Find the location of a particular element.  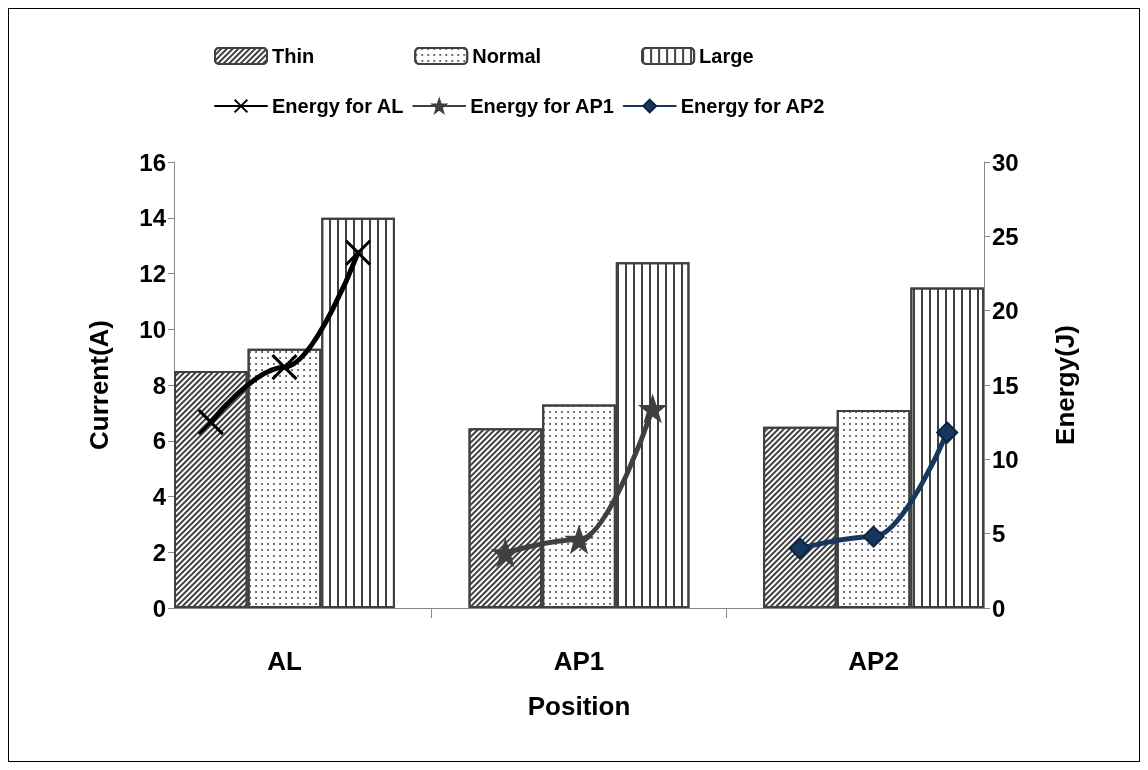

x-axis-title: Position is located at coordinates (579, 706).